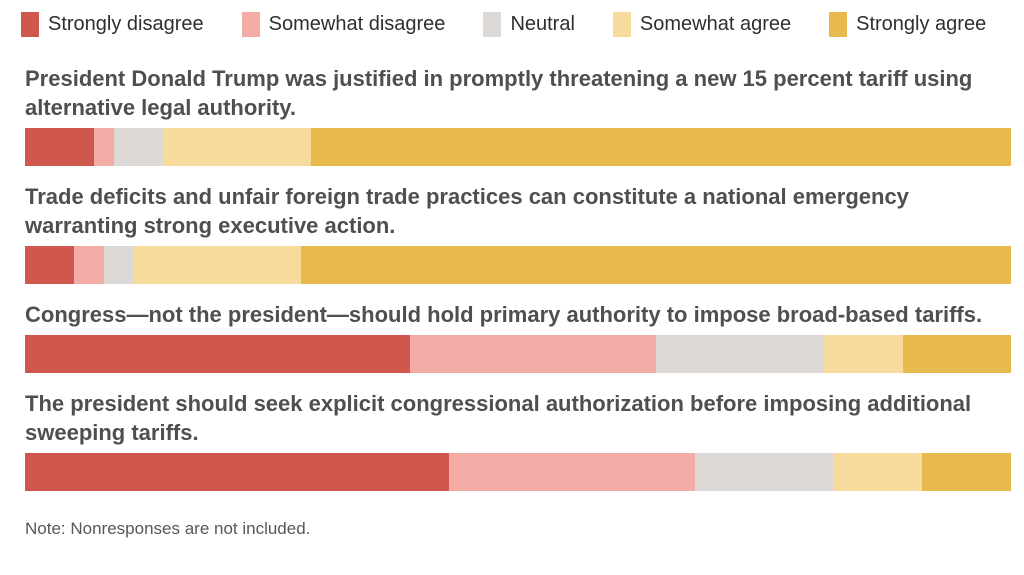  What do you see at coordinates (715, 24) in the screenshot?
I see `legend-label: Somewhat agree` at bounding box center [715, 24].